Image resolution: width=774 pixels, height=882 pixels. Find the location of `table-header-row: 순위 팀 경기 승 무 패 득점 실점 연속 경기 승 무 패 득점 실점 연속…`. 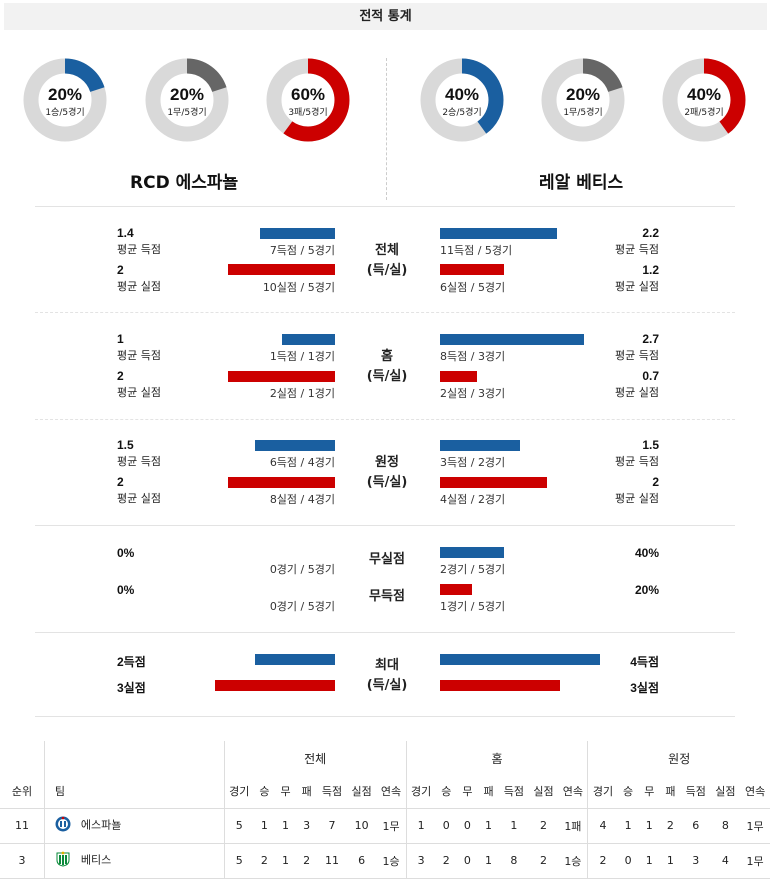

table-header-row: 순위 팀 경기 승 무 패 득점 실점 연속 경기 승 무 패 득점 실점 연속… is located at coordinates (385, 792).